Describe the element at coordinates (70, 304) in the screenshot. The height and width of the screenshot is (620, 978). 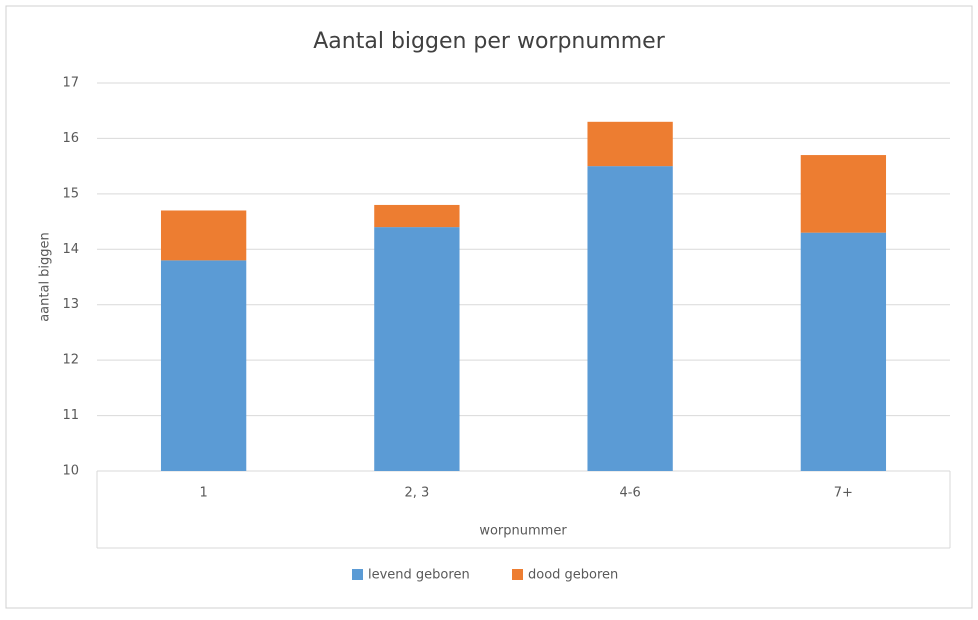
I see `y-tick-label: 13` at that location.